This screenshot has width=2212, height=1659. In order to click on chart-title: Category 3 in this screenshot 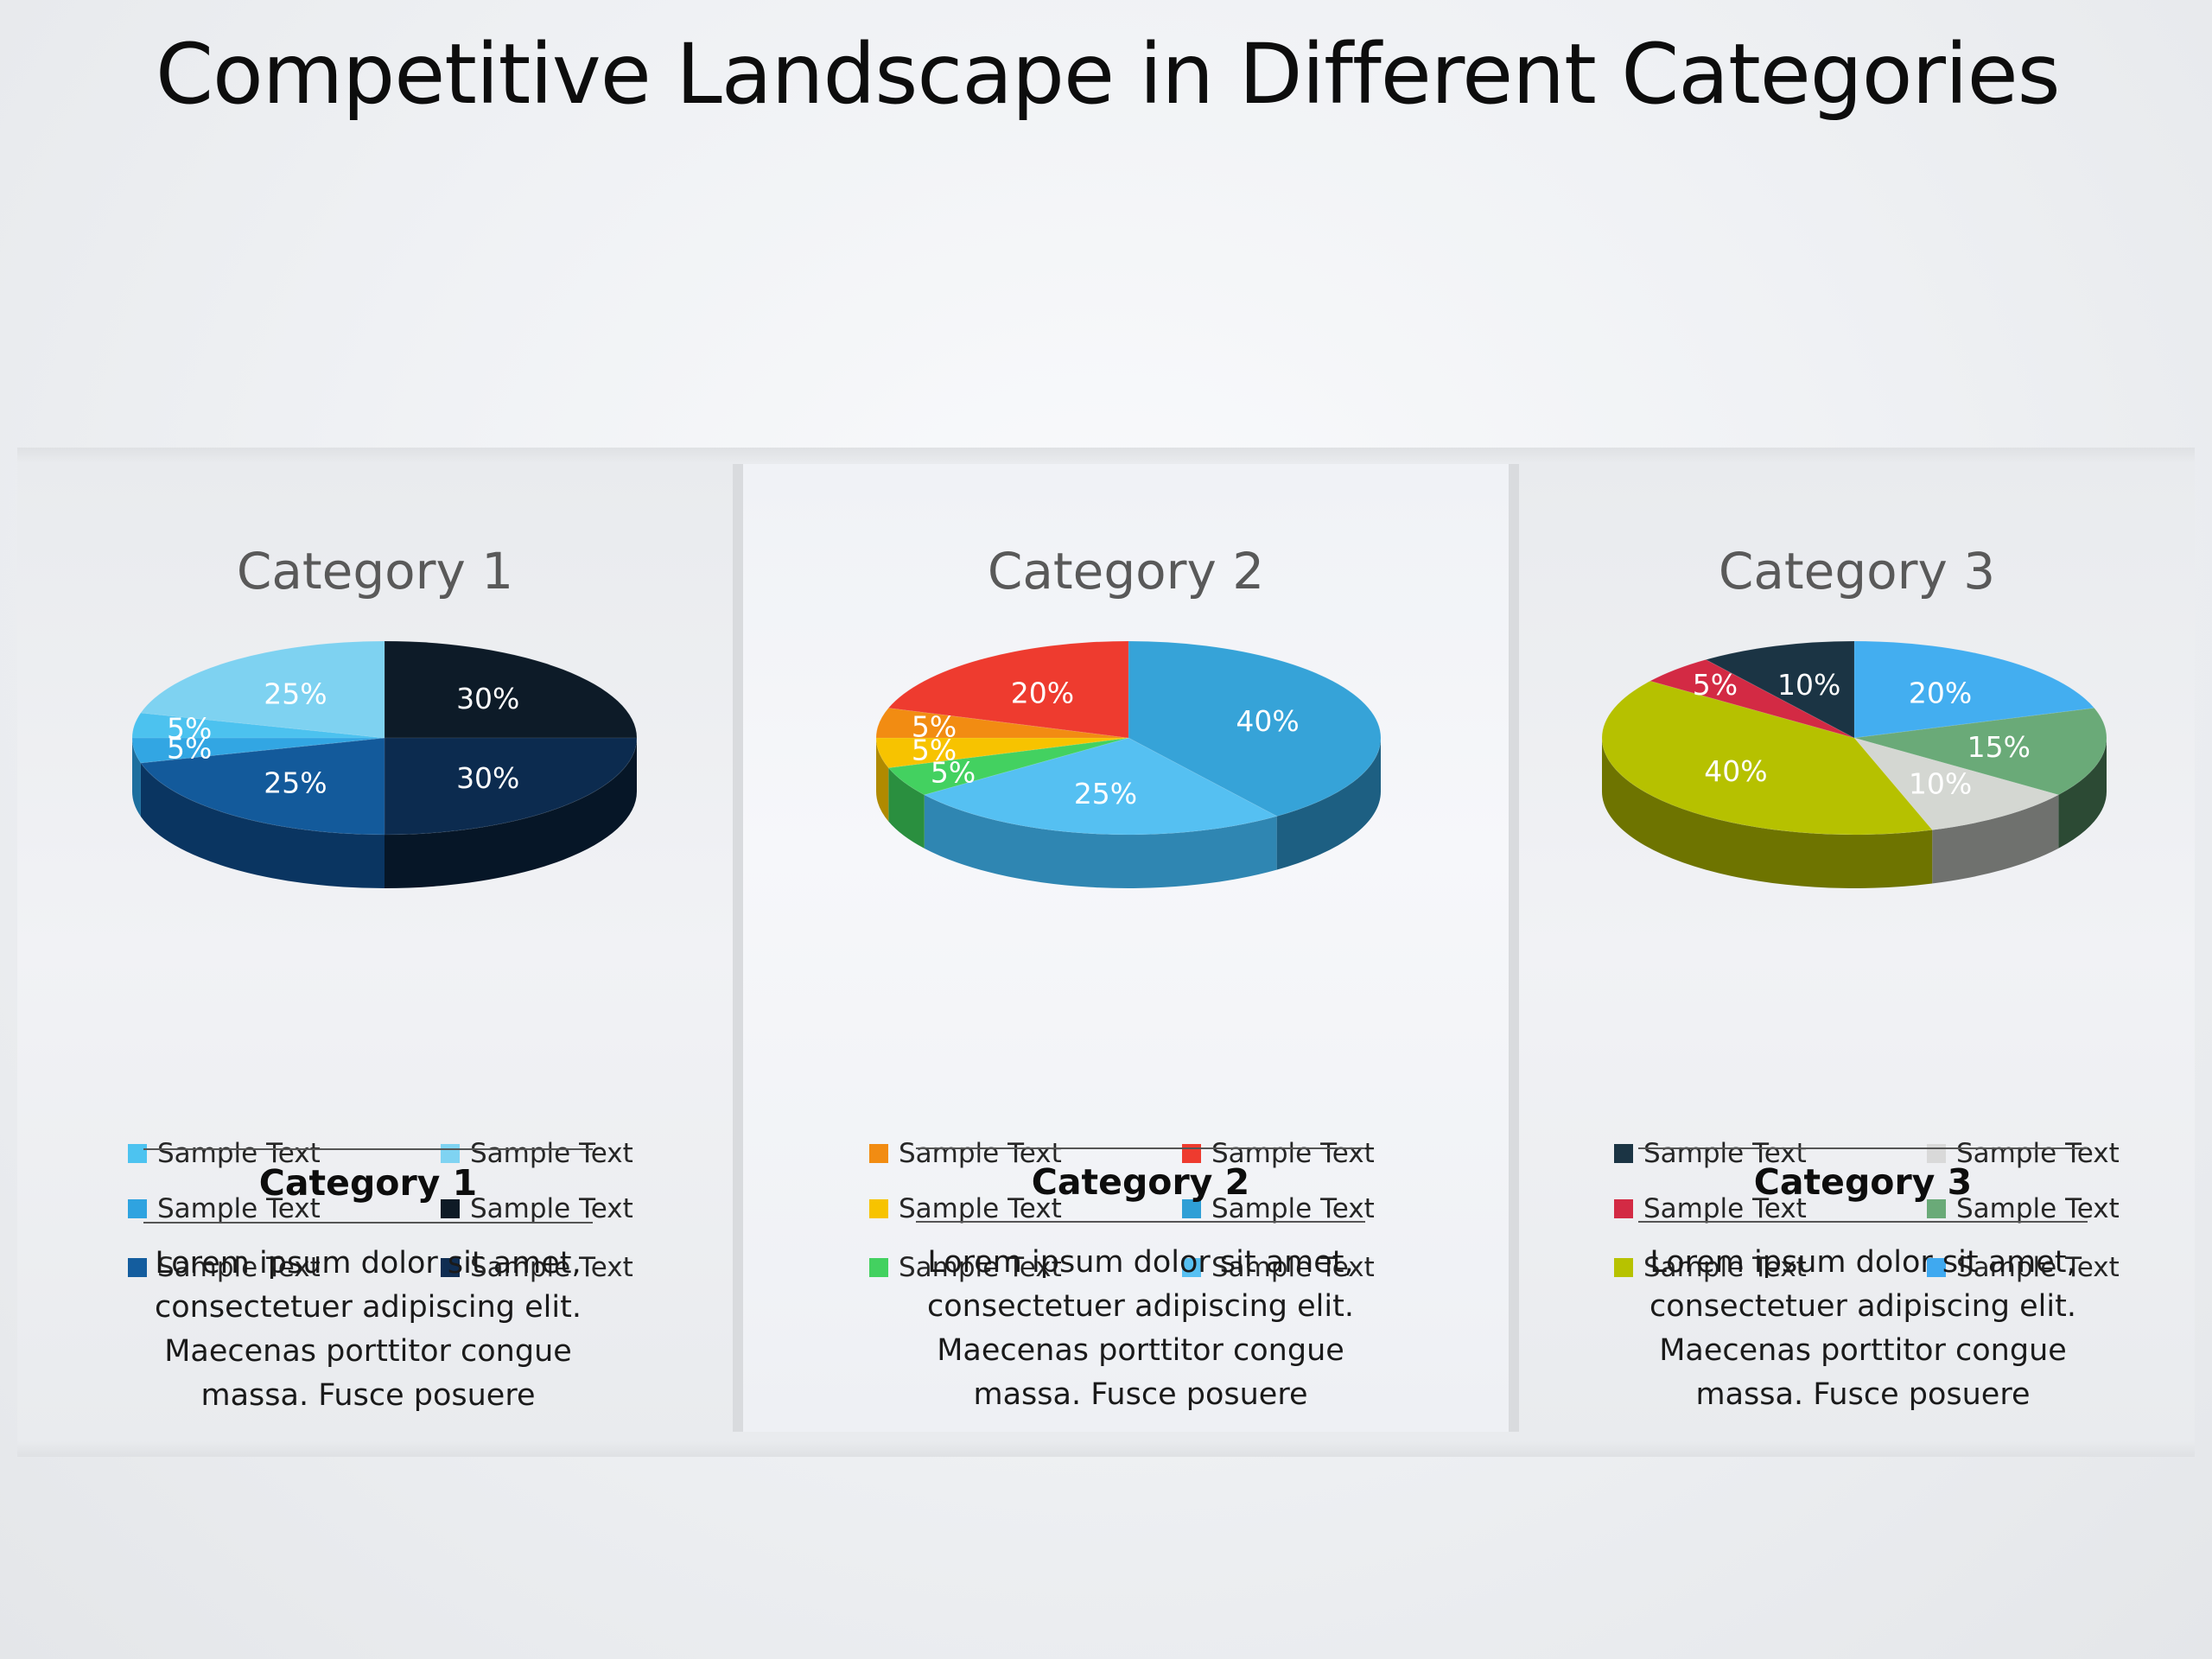, I will do `click(1857, 571)`.